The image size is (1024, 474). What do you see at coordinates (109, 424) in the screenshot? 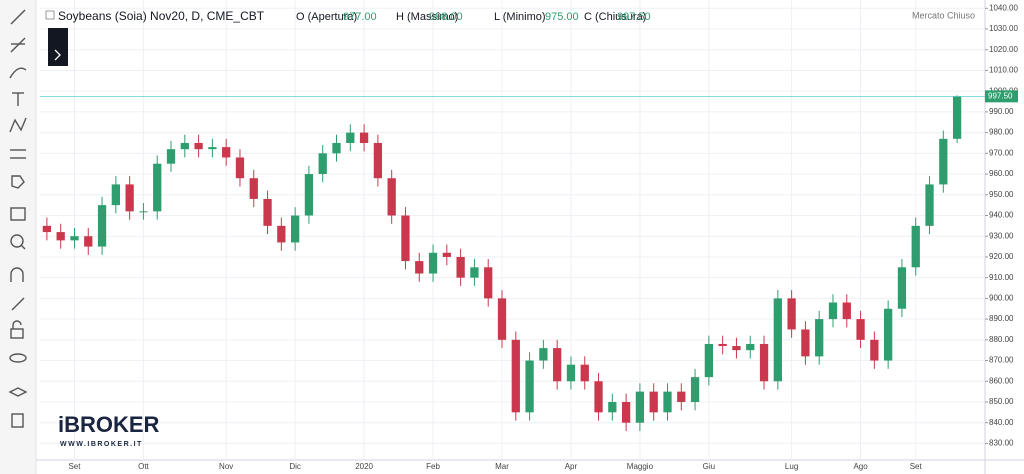
I see `brand-name: iBROKER` at bounding box center [109, 424].